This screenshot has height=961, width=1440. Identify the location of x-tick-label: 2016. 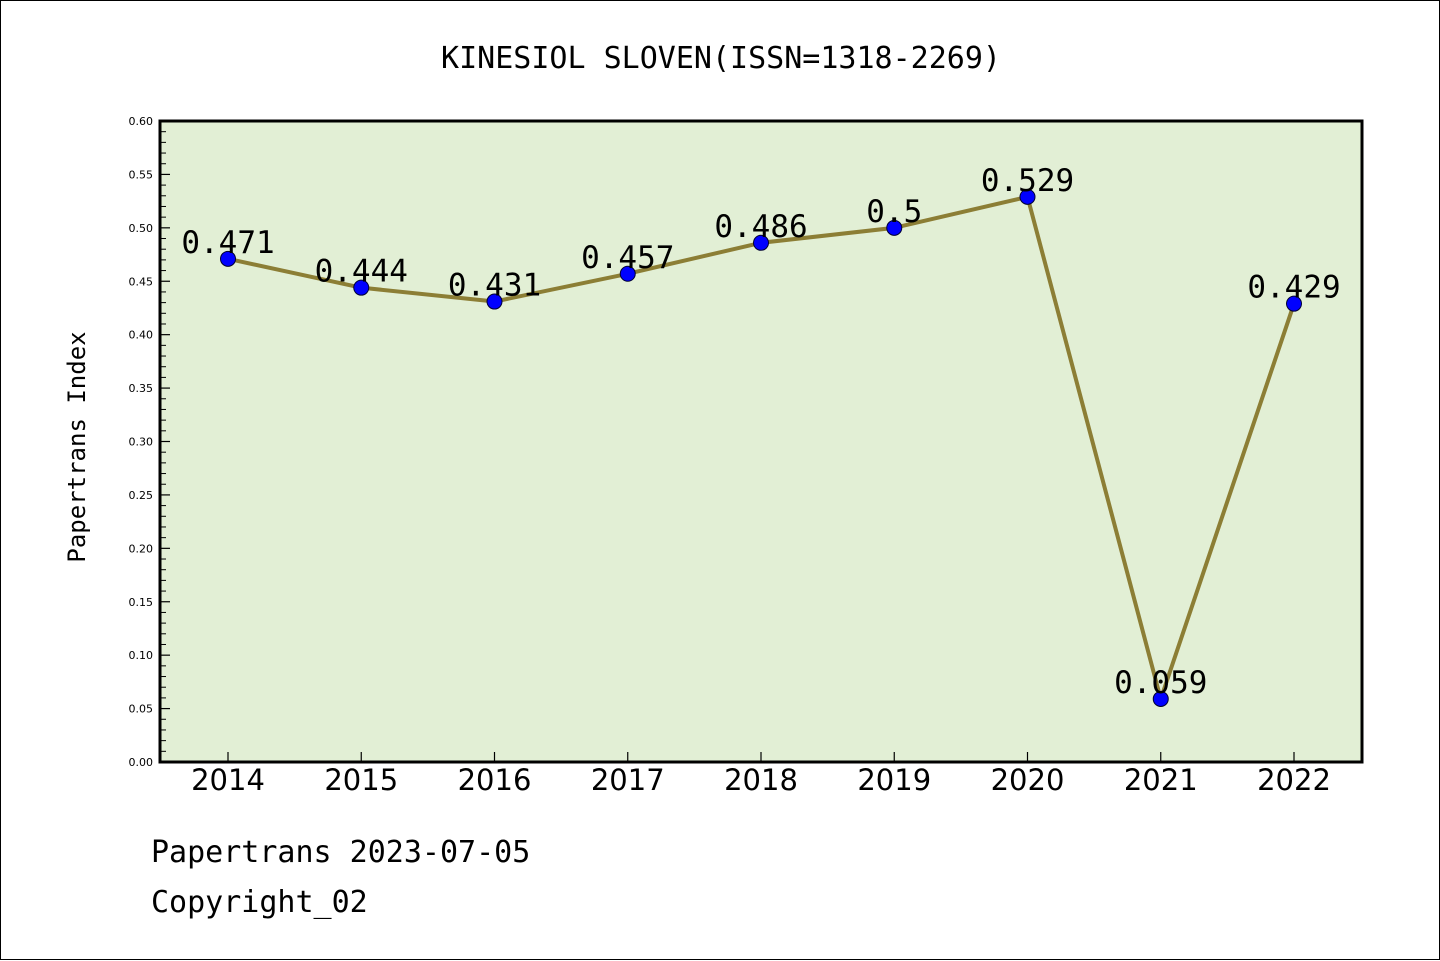
(495, 780).